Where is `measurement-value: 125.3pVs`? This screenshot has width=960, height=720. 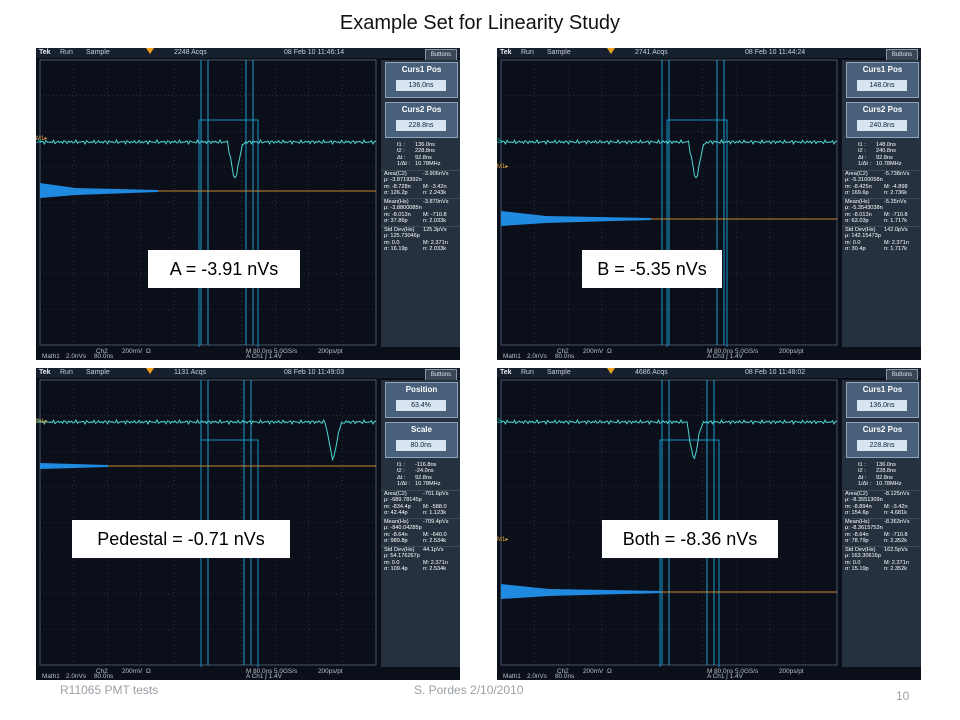 measurement-value: 125.3pVs is located at coordinates (435, 230).